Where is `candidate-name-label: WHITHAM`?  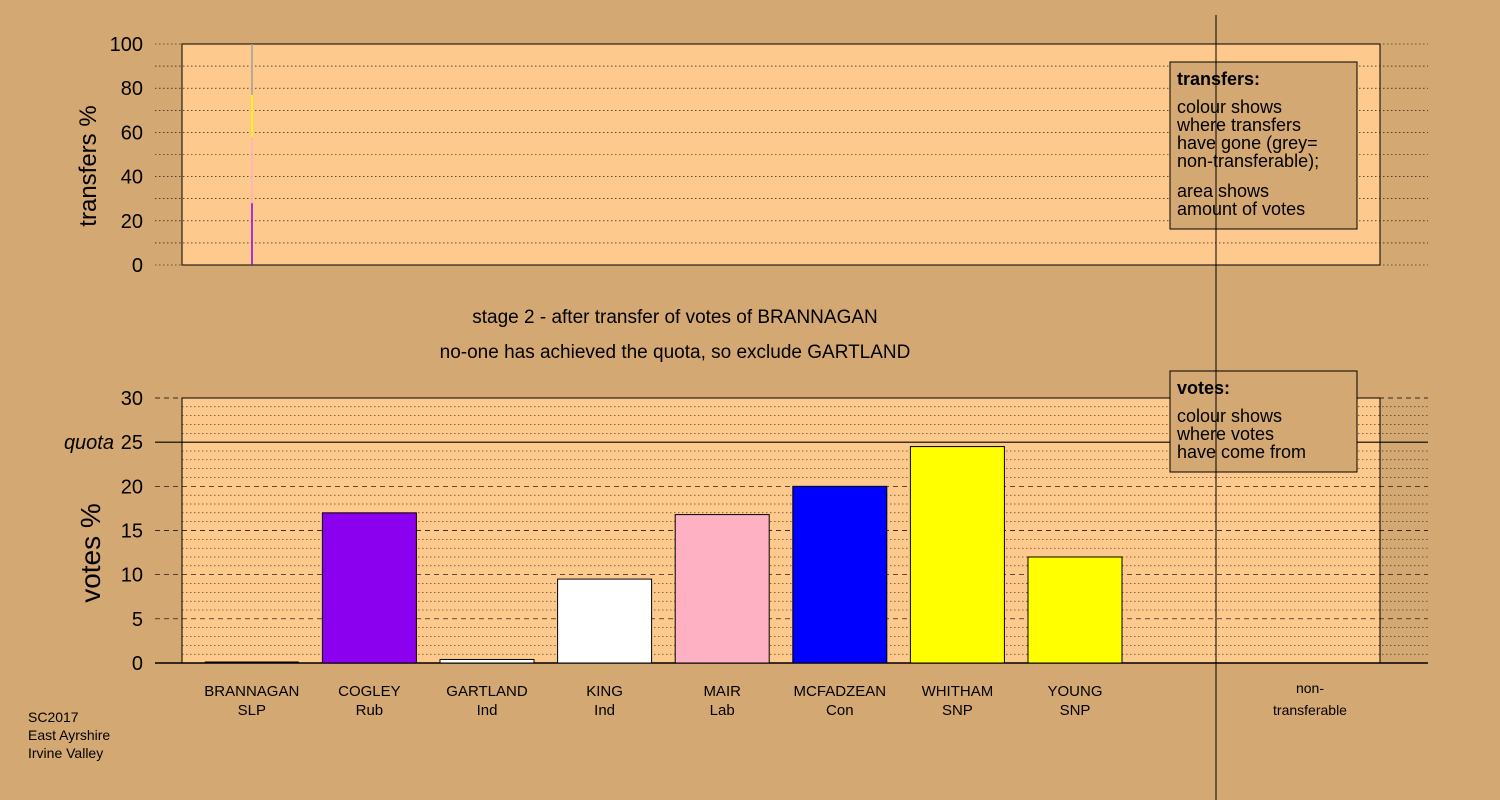 candidate-name-label: WHITHAM is located at coordinates (958, 691).